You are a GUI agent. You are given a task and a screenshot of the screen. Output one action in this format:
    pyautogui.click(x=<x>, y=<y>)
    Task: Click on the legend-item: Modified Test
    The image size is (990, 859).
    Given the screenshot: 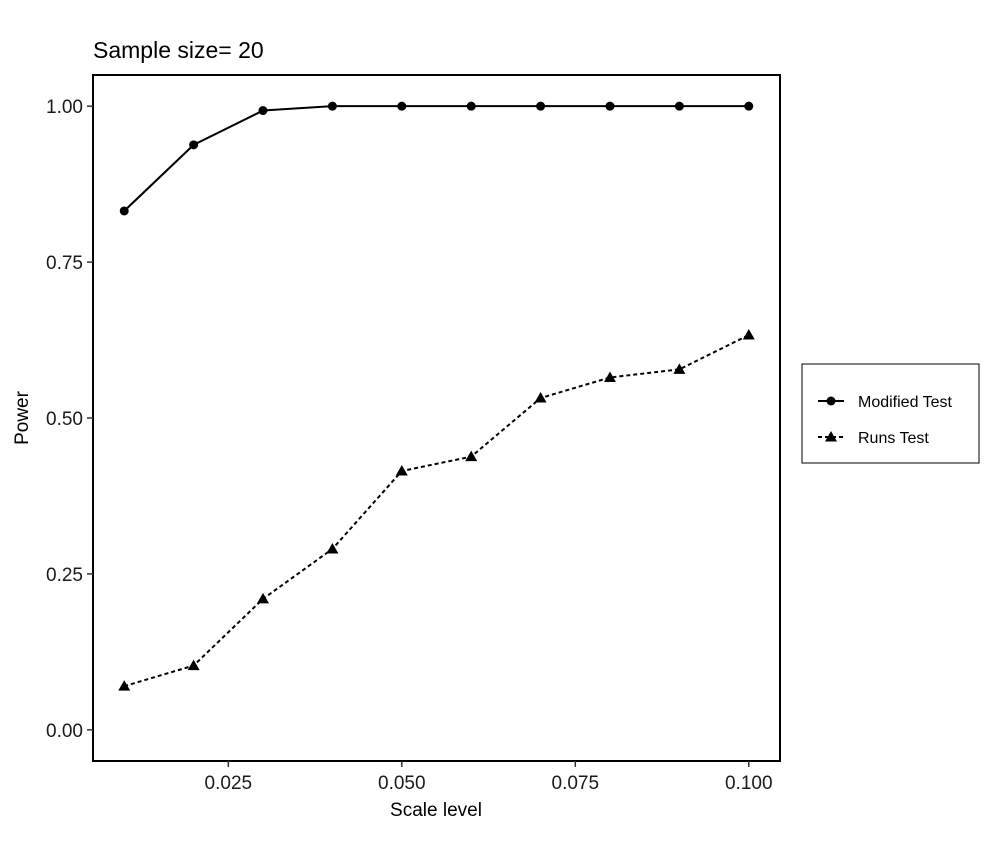 What is the action you would take?
    pyautogui.click(x=885, y=402)
    